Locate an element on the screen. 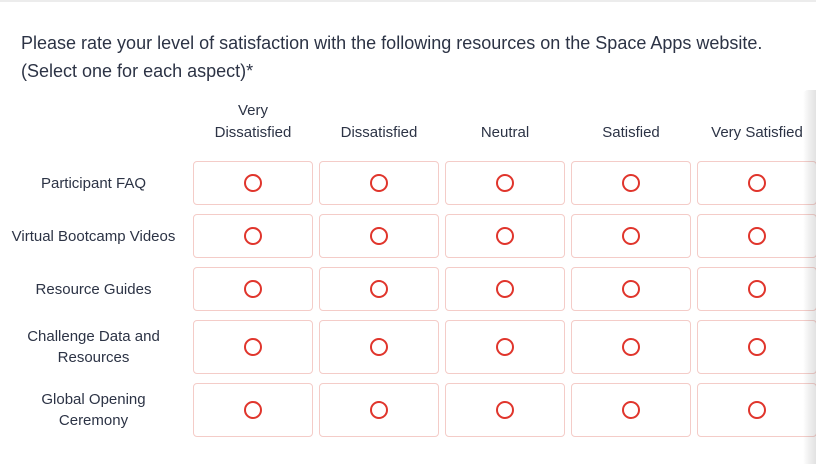 Image resolution: width=816 pixels, height=464 pixels. column-header-neutral: Neutral is located at coordinates (505, 132).